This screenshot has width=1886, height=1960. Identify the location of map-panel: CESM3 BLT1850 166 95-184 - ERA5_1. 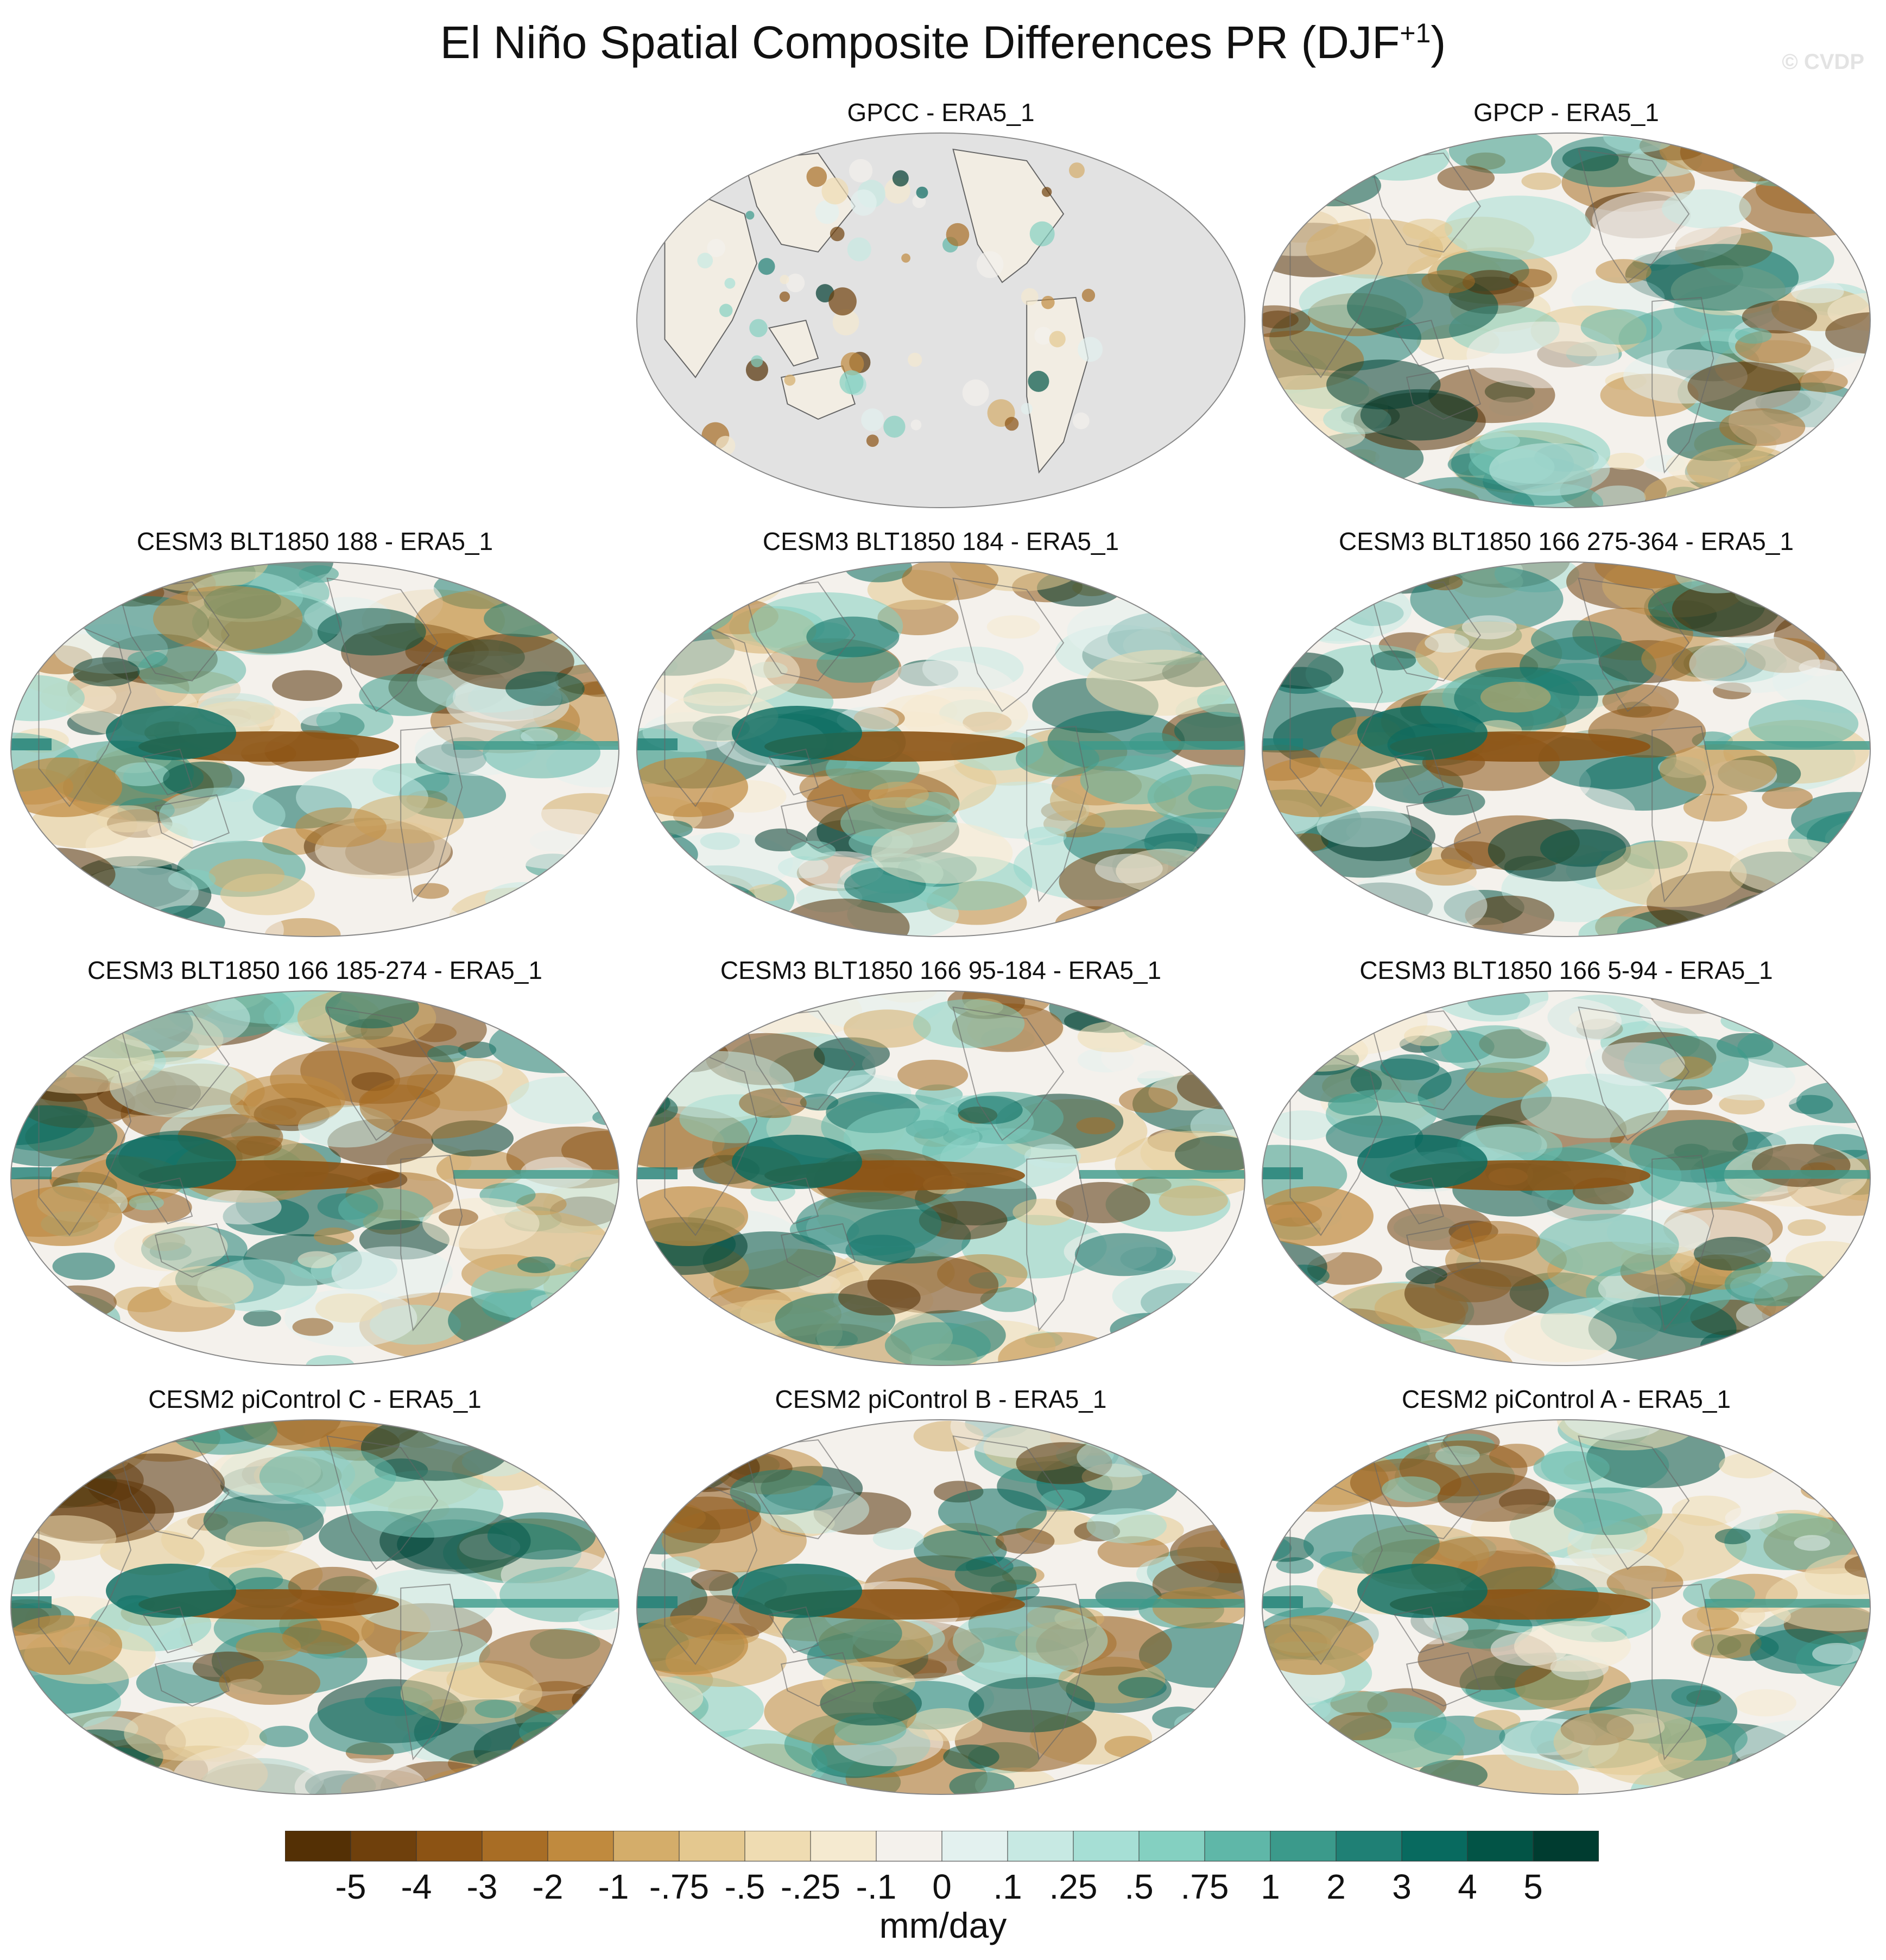
(941, 1170).